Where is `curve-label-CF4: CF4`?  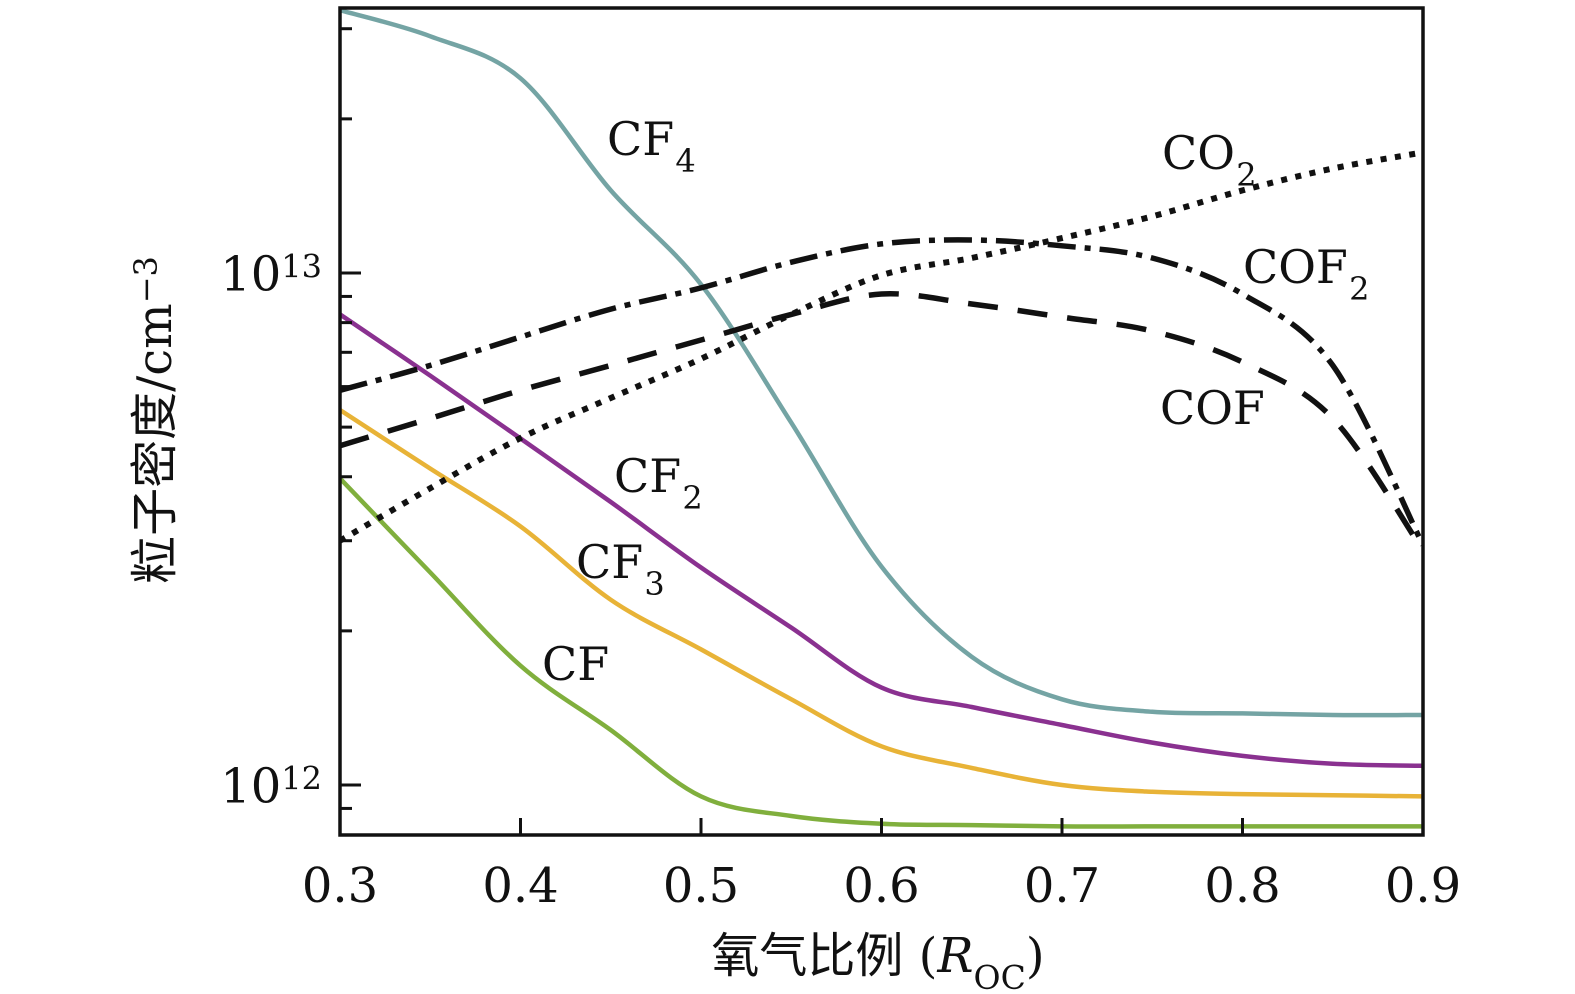 curve-label-CF4: CF4 is located at coordinates (651, 146).